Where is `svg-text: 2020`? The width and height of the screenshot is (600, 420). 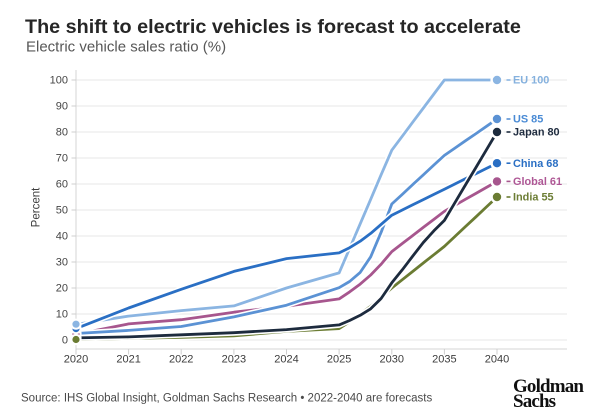 svg-text: 2020 is located at coordinates (76, 360).